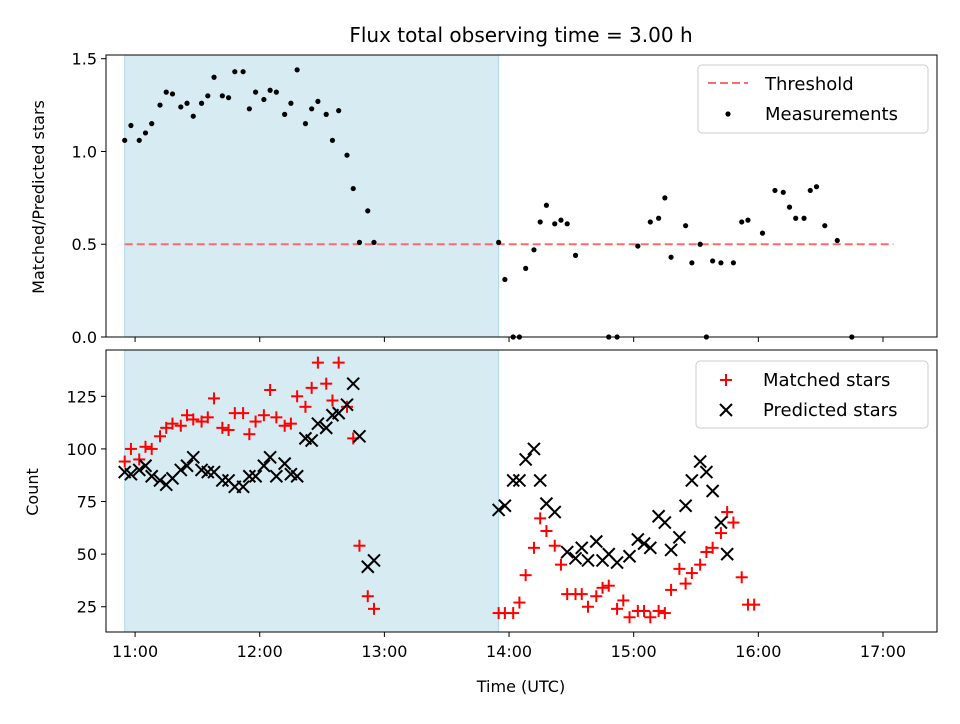 The width and height of the screenshot is (960, 724). What do you see at coordinates (81, 396) in the screenshot?
I see `count-ytick-label-4: 125` at bounding box center [81, 396].